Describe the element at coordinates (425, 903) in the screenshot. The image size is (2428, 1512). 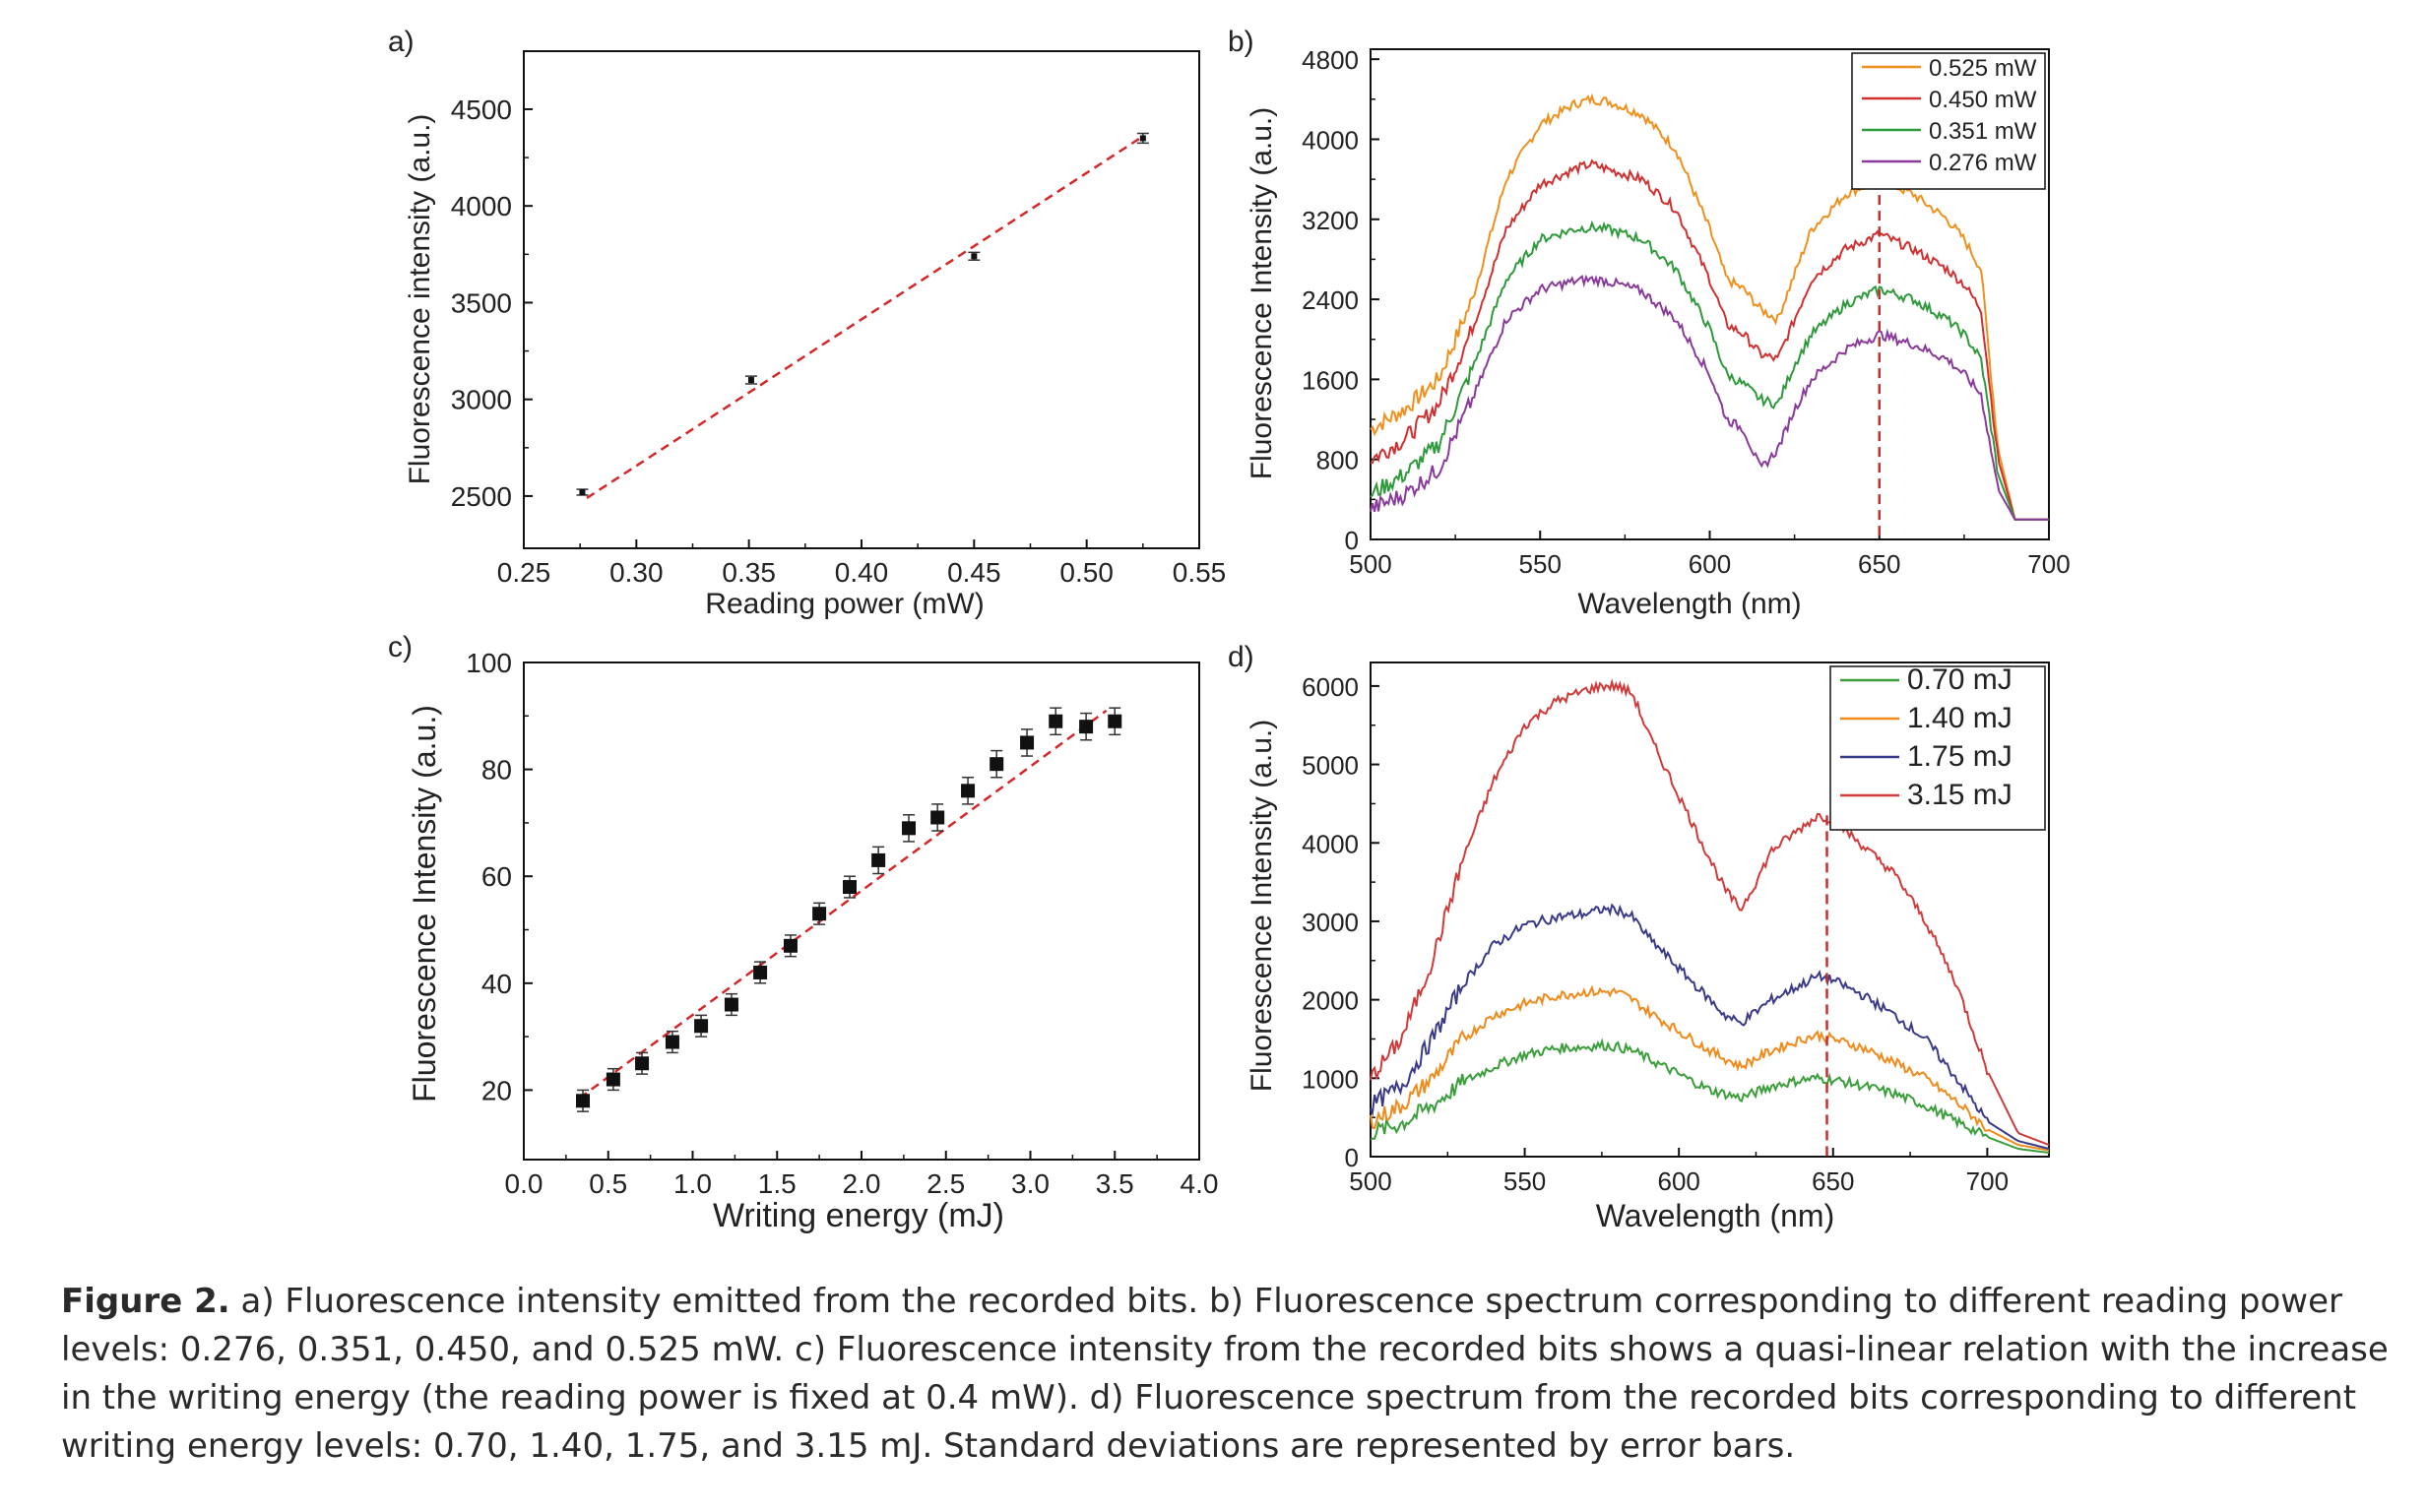
I see `panel-c-ylabel: Fluorescence Intensity (a.u.)` at that location.